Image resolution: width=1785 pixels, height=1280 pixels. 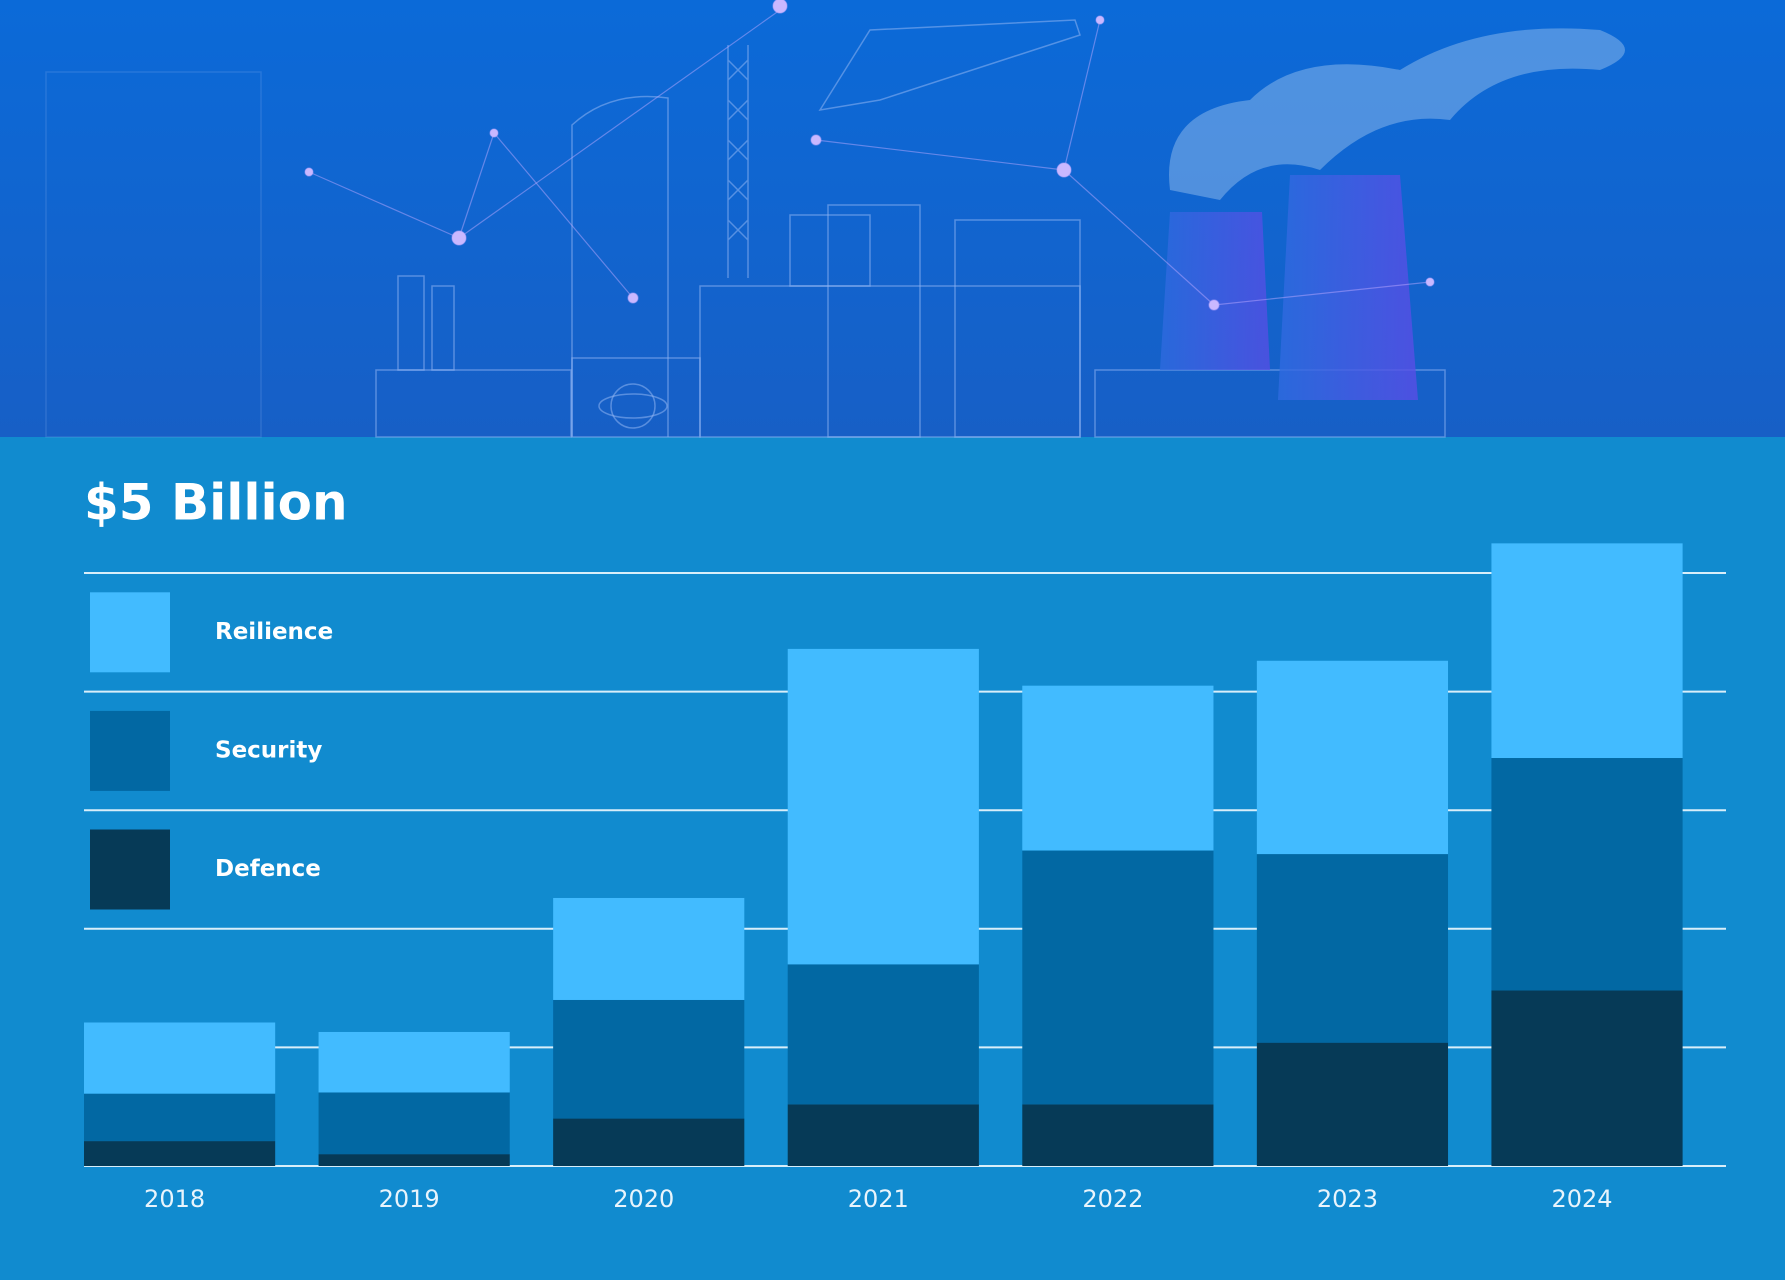 What do you see at coordinates (1581, 1199) in the screenshot?
I see `x-tick-label: 2024` at bounding box center [1581, 1199].